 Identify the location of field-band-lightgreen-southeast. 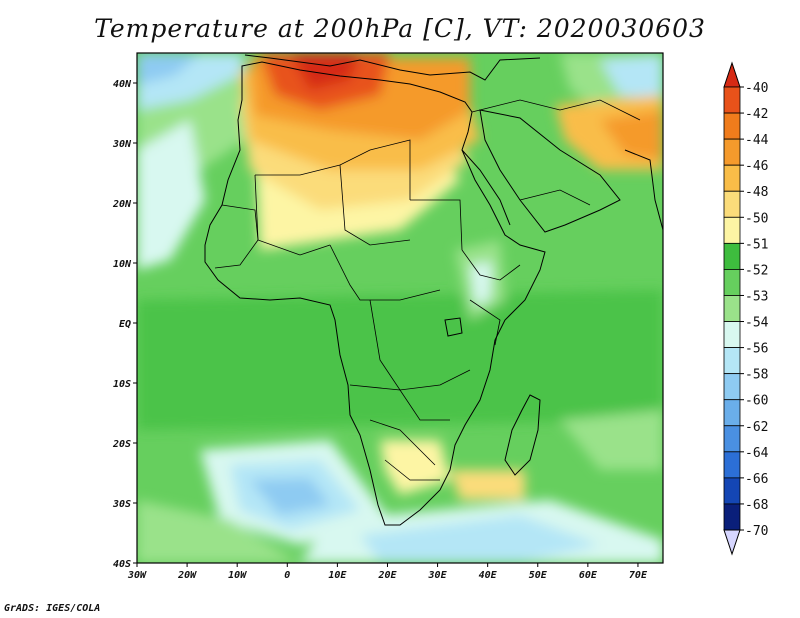
(611, 440).